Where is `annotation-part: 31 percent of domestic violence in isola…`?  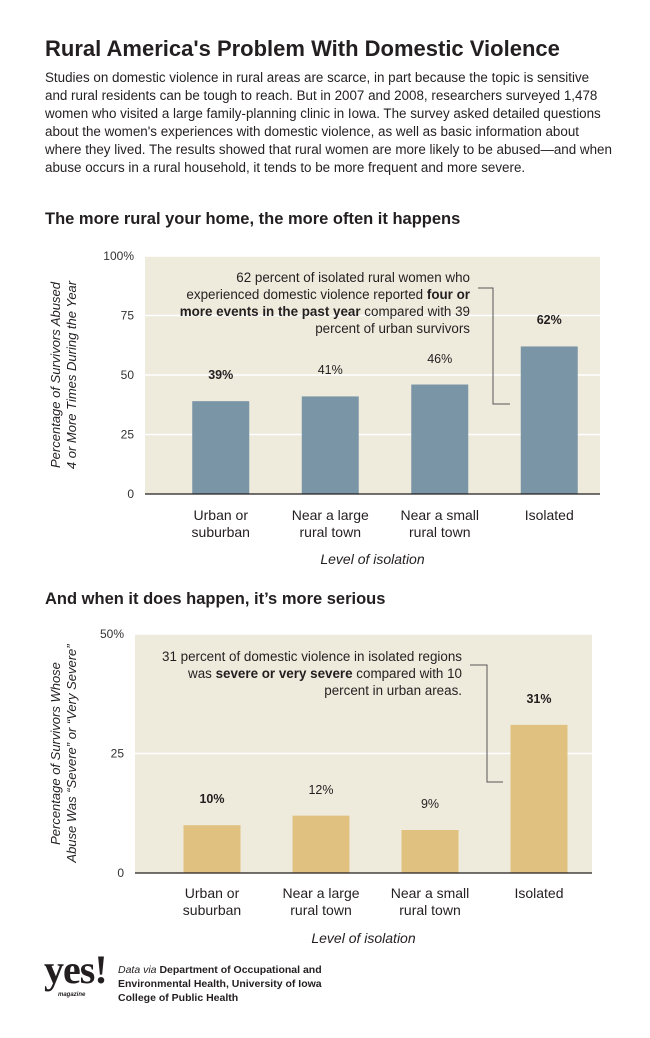
annotation-part: 31 percent of domestic violence in isola… is located at coordinates (312, 665).